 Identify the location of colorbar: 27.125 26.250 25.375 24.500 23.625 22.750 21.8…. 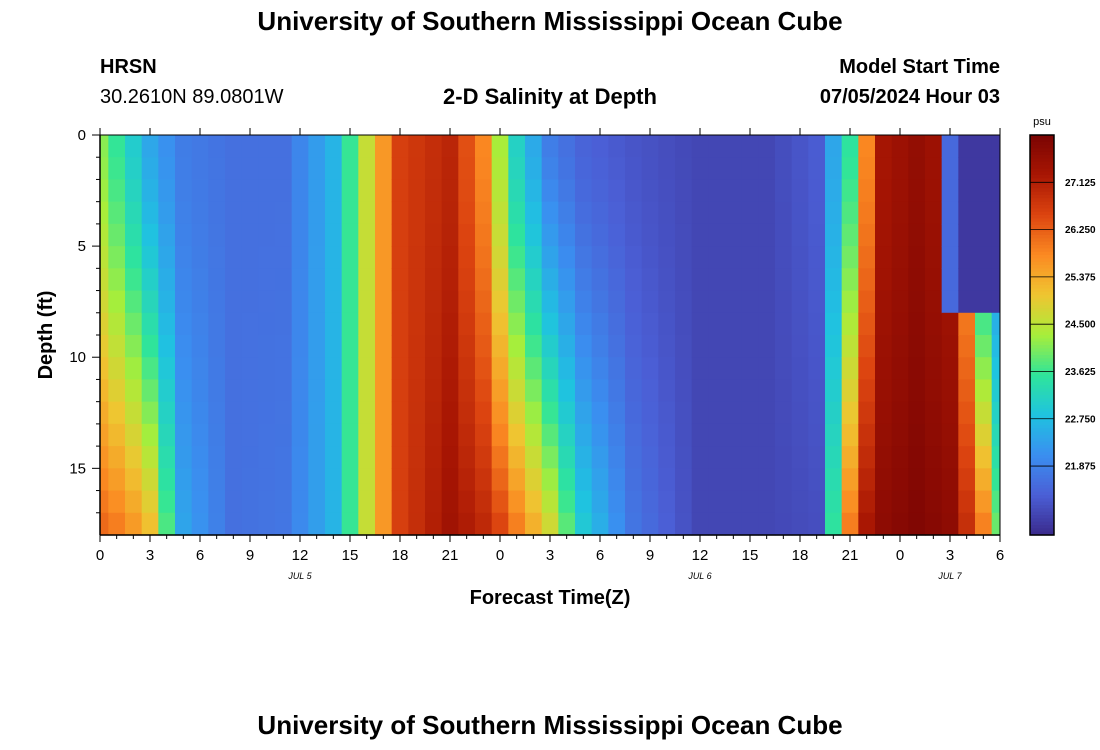
(1062, 335).